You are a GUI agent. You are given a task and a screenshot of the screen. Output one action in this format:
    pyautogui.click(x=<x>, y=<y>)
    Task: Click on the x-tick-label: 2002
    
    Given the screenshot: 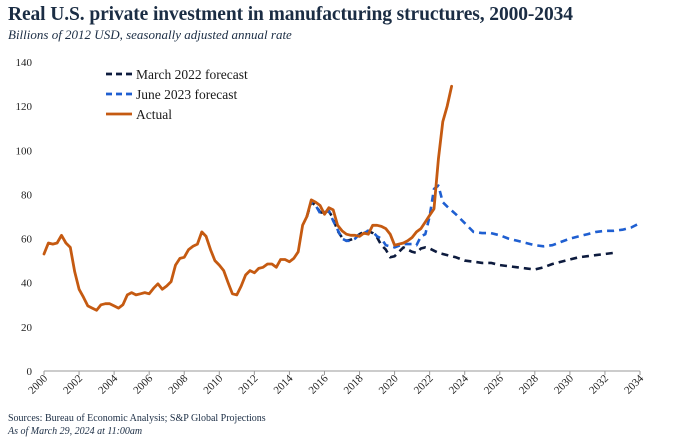 What is the action you would take?
    pyautogui.click(x=73, y=385)
    